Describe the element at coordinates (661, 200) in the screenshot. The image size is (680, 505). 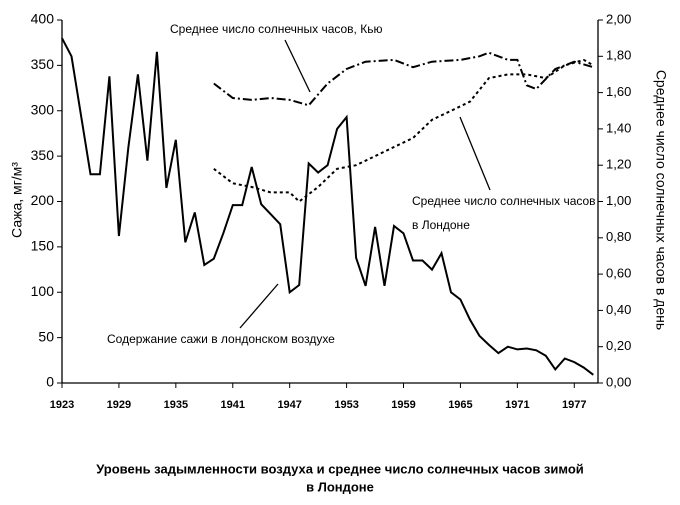
I see `y2-axis-label: Среднее число солнечных часов в день` at that location.